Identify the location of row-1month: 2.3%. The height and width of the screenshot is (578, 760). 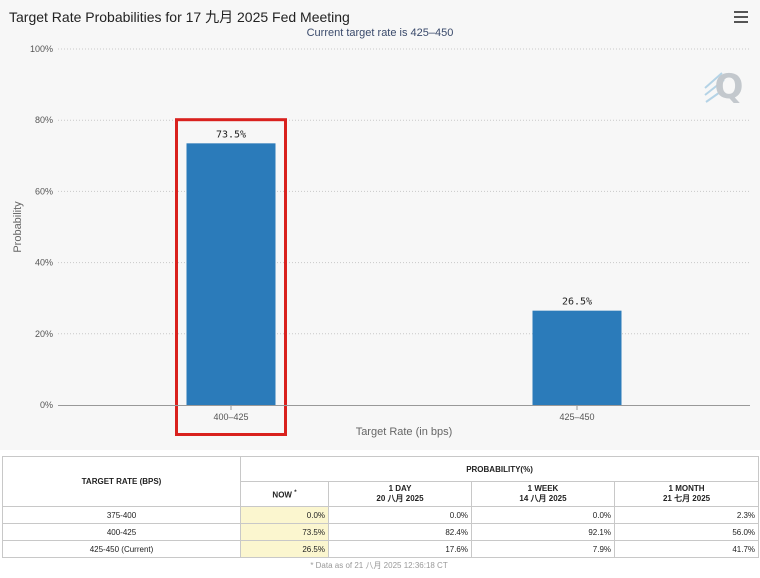
(686, 515).